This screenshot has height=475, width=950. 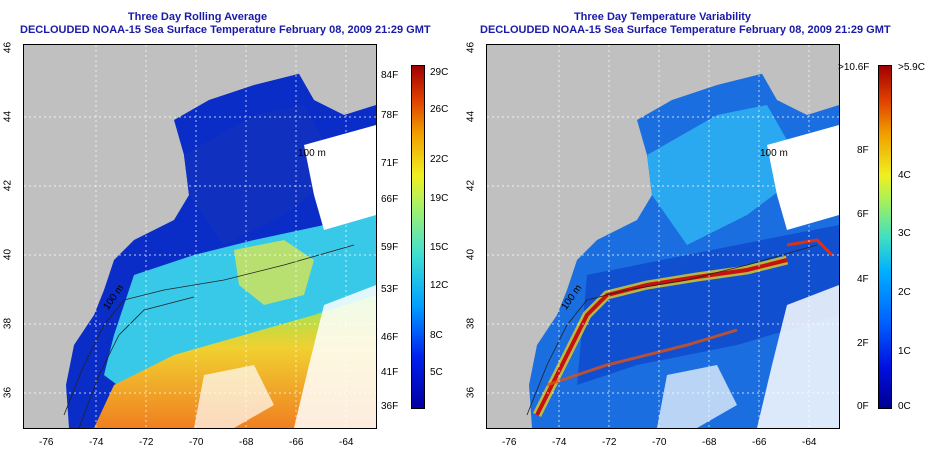 I want to click on left-lat-38: 38, so click(x=8, y=323).